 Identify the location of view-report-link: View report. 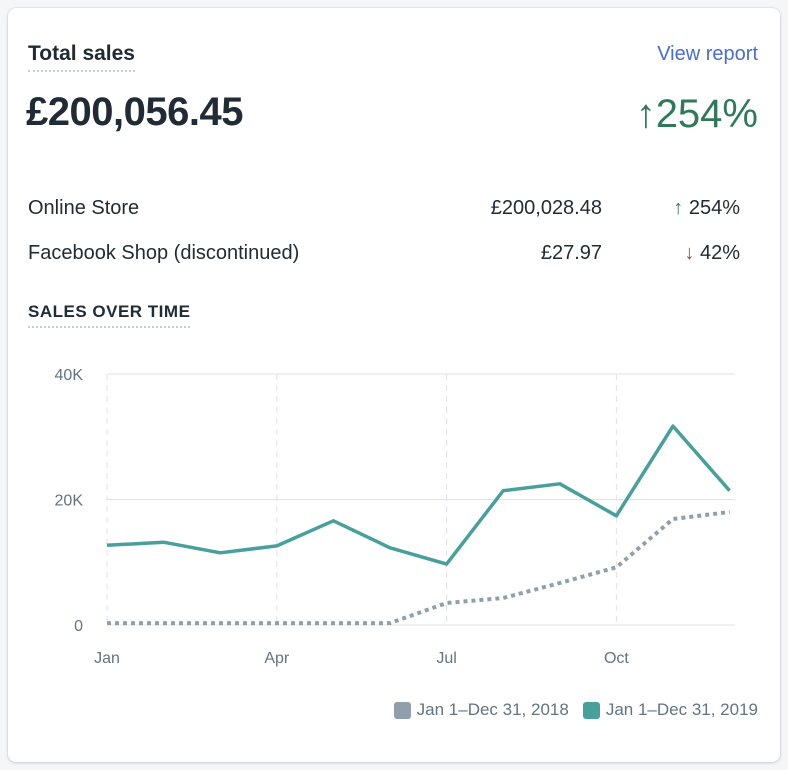
(707, 54).